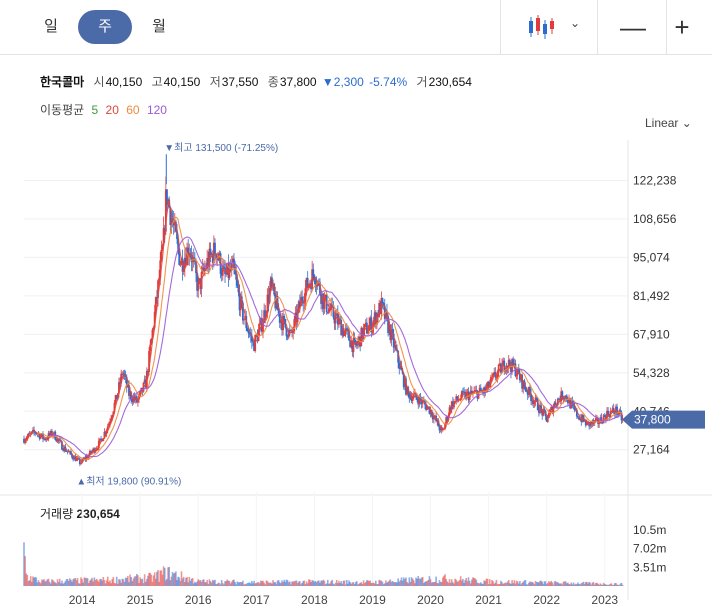 The height and width of the screenshot is (608, 712). Describe the element at coordinates (655, 180) in the screenshot. I see `y-tick-label: 122,238` at that location.